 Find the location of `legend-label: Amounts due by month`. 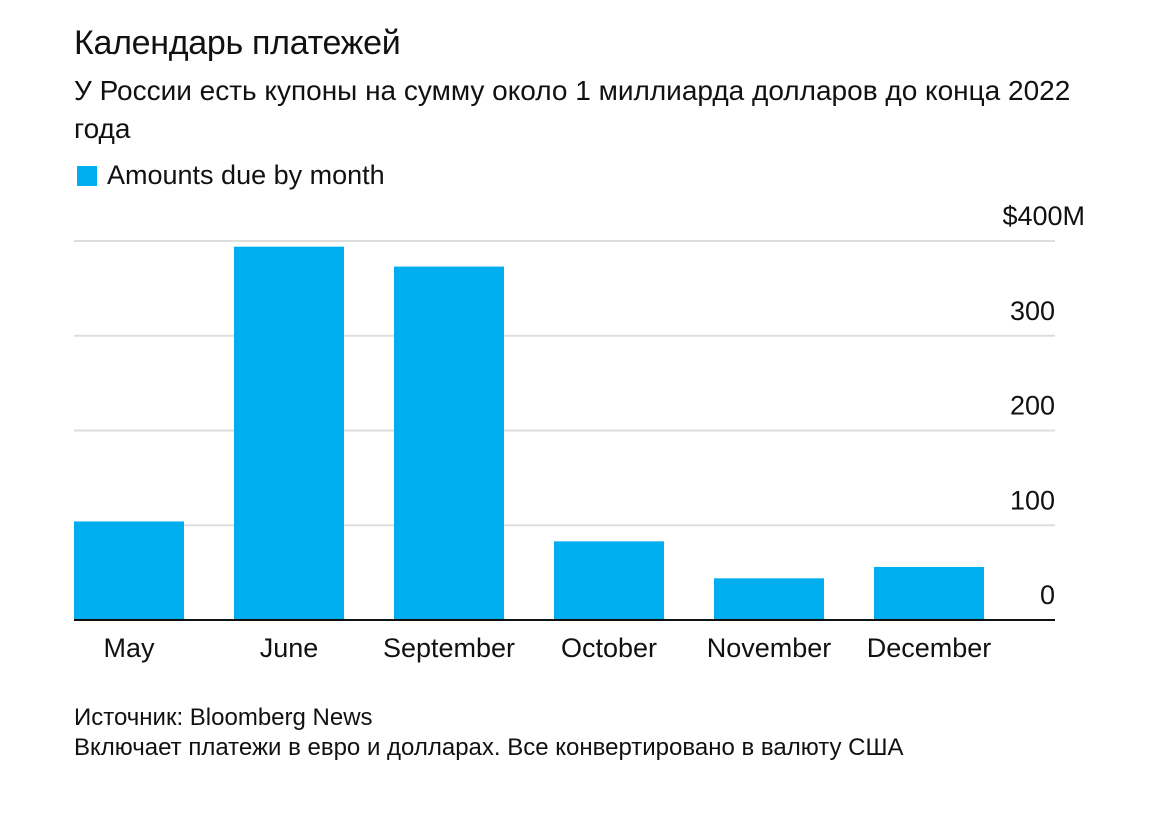

legend-label: Amounts due by month is located at coordinates (246, 175).